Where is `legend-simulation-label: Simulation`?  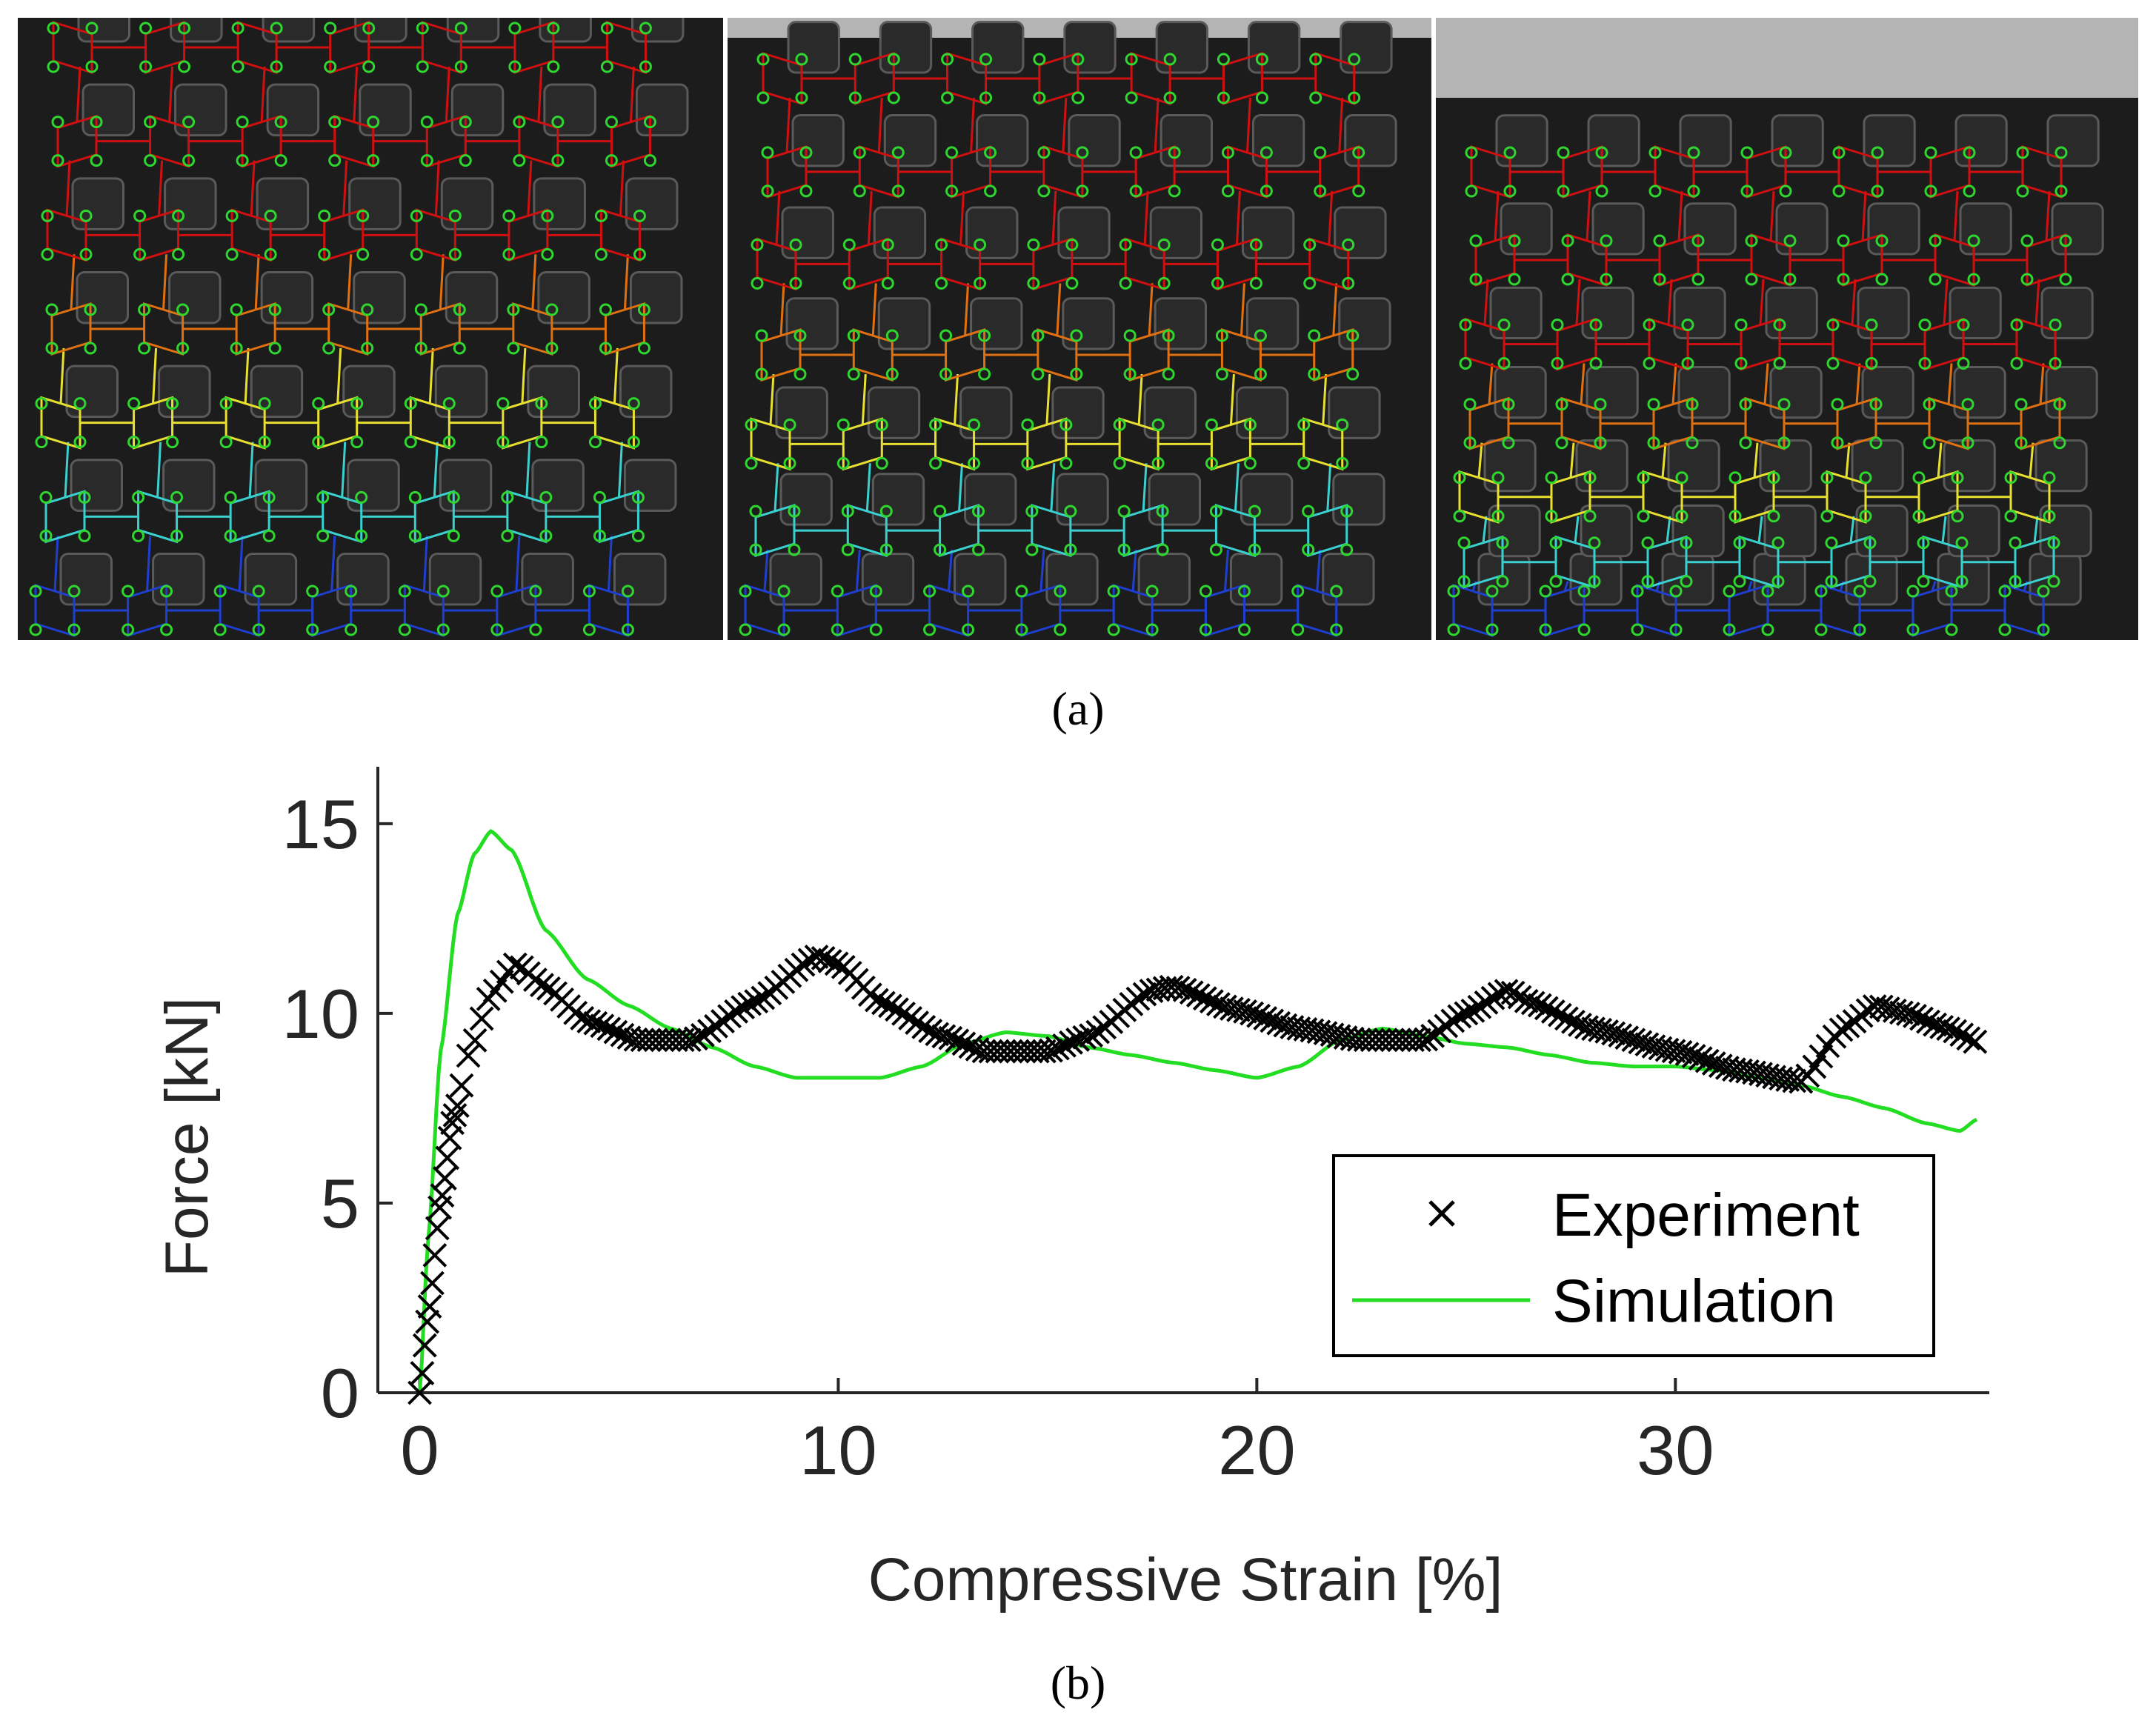 legend-simulation-label: Simulation is located at coordinates (1694, 1301).